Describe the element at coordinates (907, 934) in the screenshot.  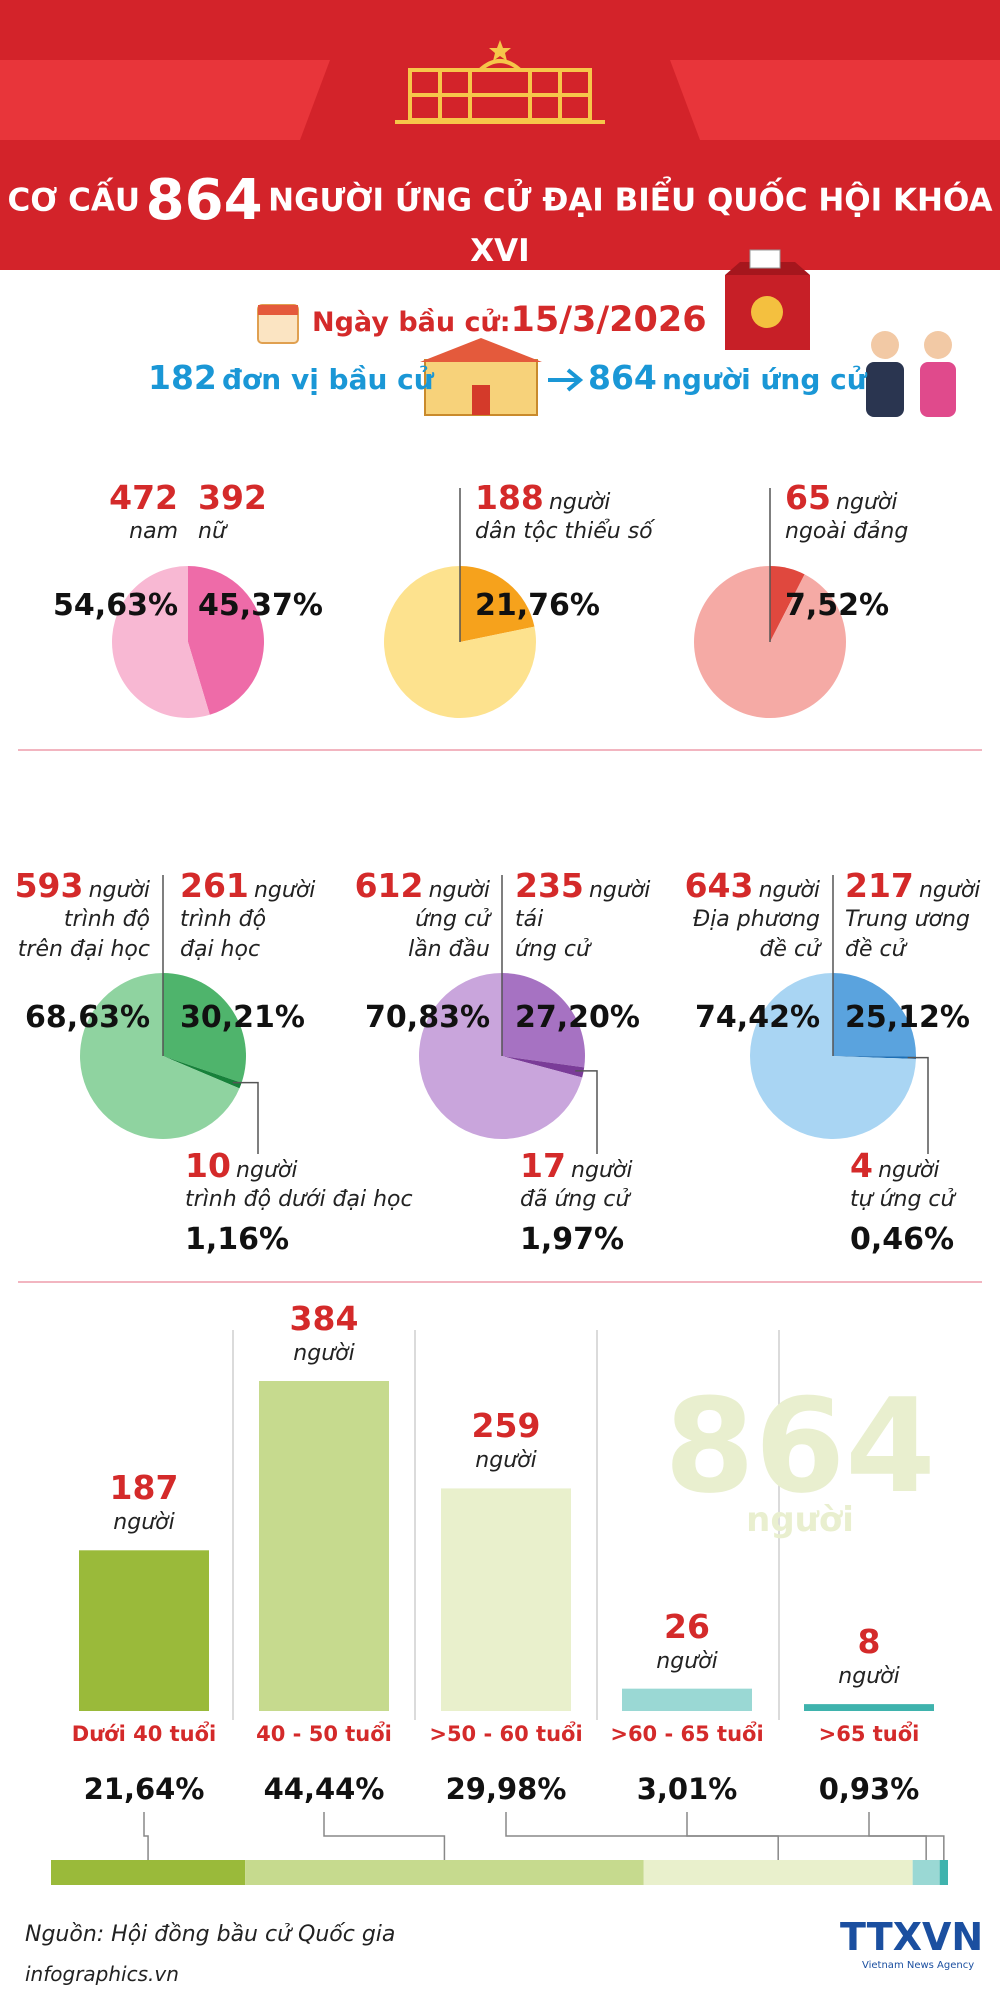
I see `category-label: Trung ương đề cử` at that location.